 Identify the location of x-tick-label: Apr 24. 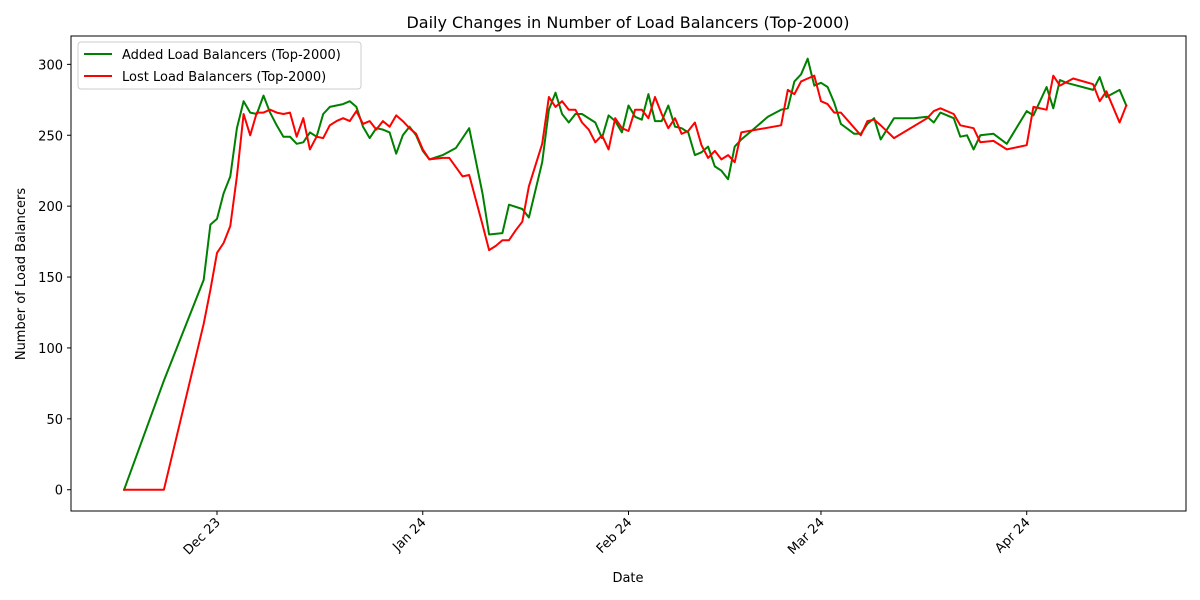
(1012, 535).